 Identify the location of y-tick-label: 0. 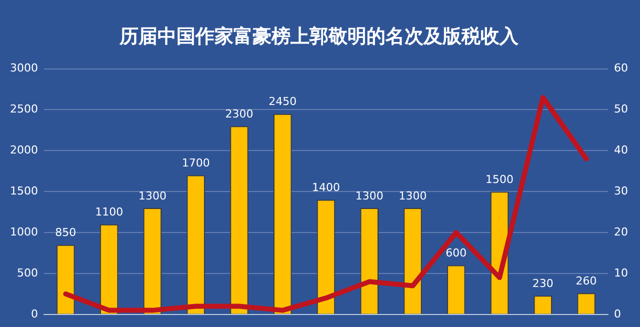
(34, 313).